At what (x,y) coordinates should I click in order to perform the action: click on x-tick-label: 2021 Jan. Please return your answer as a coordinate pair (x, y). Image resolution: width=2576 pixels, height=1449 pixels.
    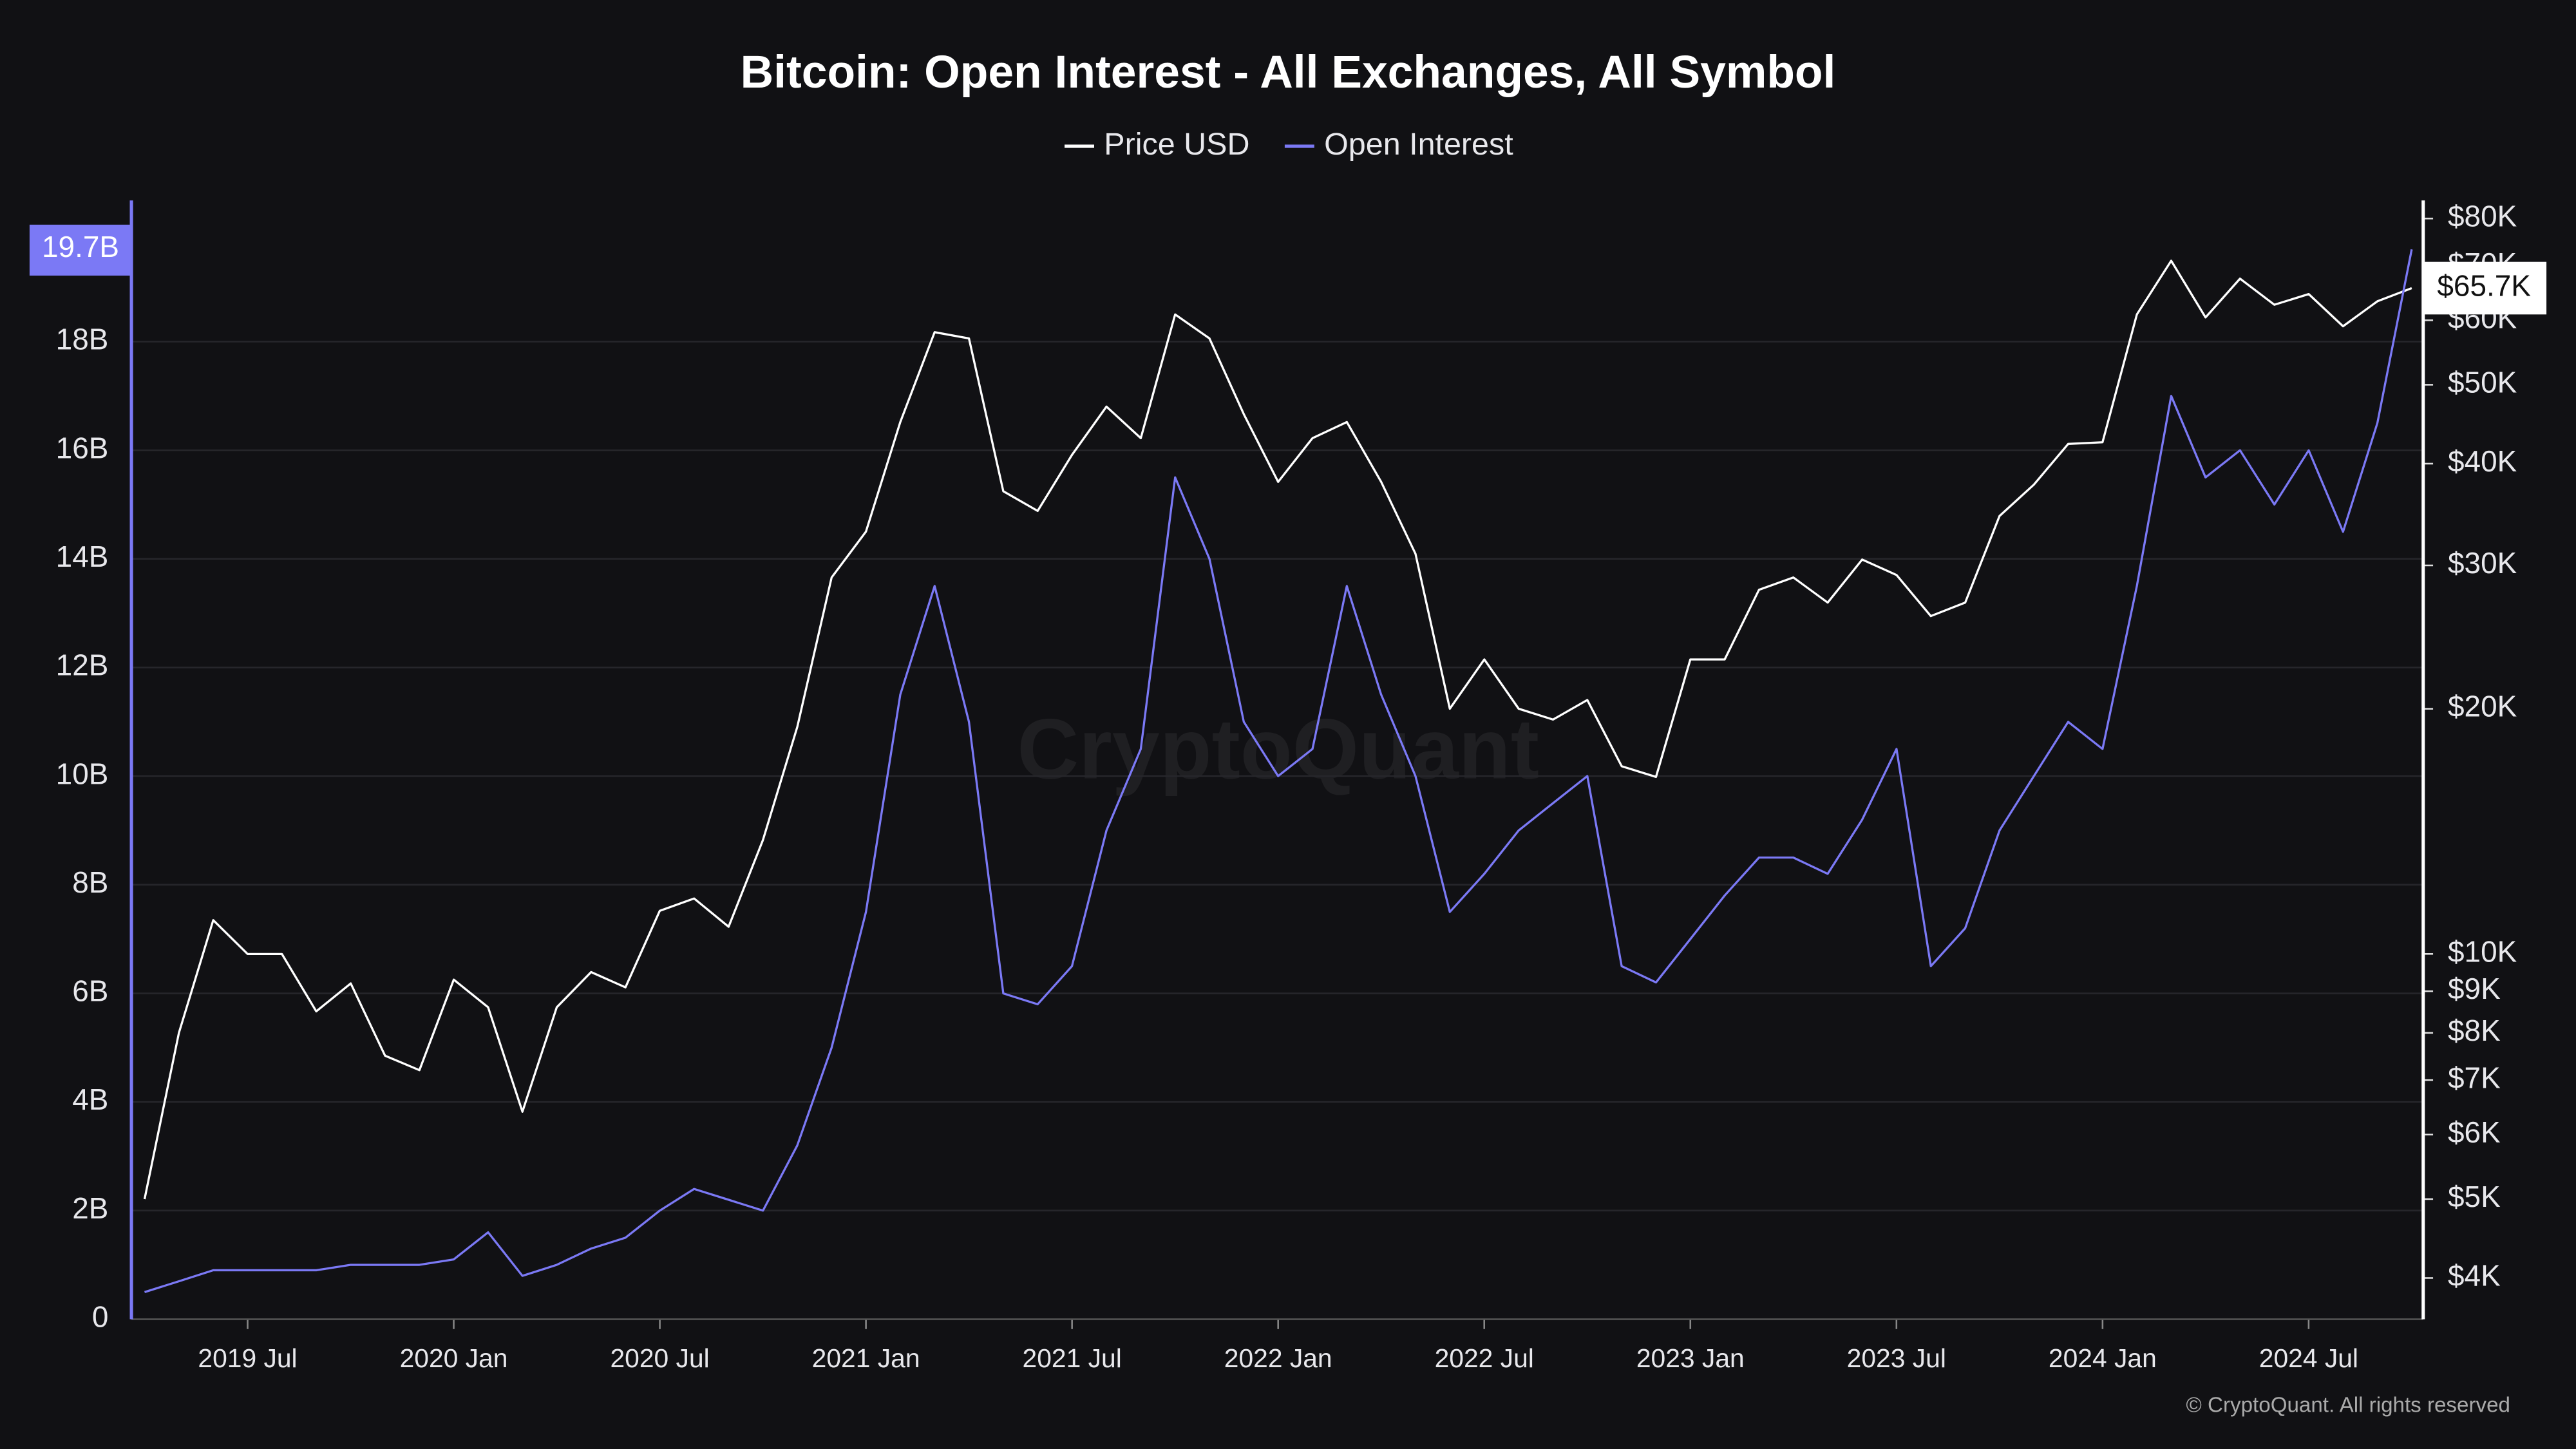
    Looking at the image, I should click on (866, 1358).